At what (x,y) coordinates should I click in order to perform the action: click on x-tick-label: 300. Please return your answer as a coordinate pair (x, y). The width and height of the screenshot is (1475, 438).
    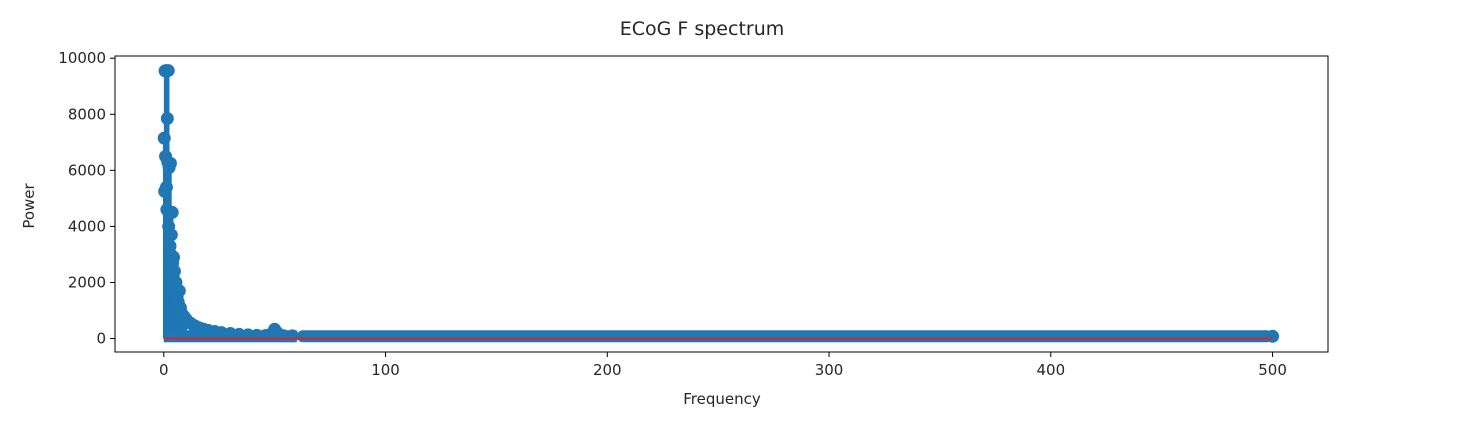
    Looking at the image, I should click on (829, 370).